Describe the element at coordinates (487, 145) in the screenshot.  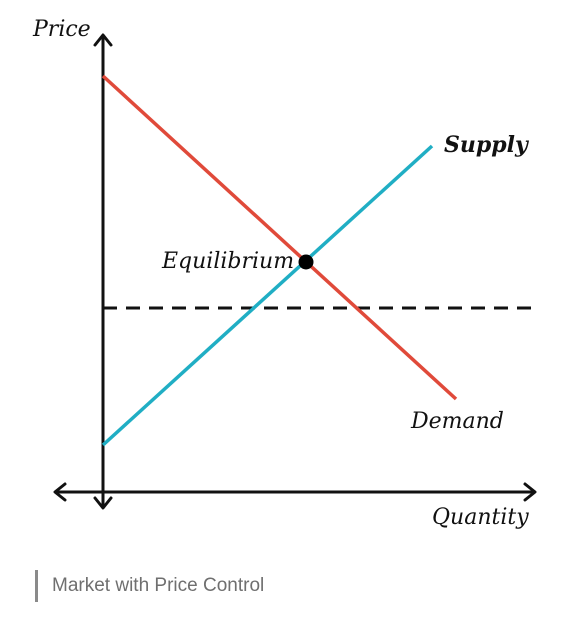
I see `supply-label: Supply` at that location.